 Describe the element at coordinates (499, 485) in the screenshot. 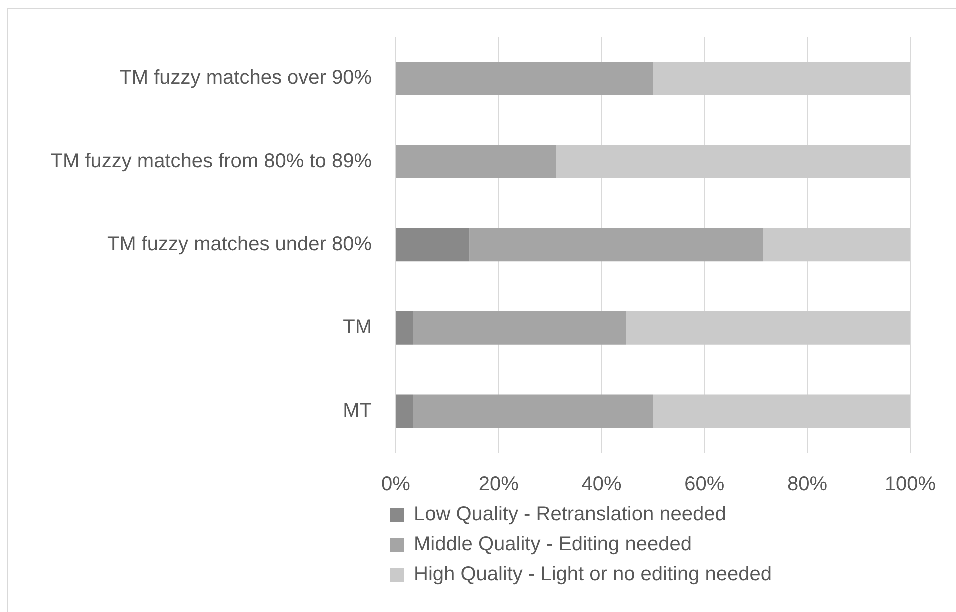

I see `x-tick-label: 20%` at that location.